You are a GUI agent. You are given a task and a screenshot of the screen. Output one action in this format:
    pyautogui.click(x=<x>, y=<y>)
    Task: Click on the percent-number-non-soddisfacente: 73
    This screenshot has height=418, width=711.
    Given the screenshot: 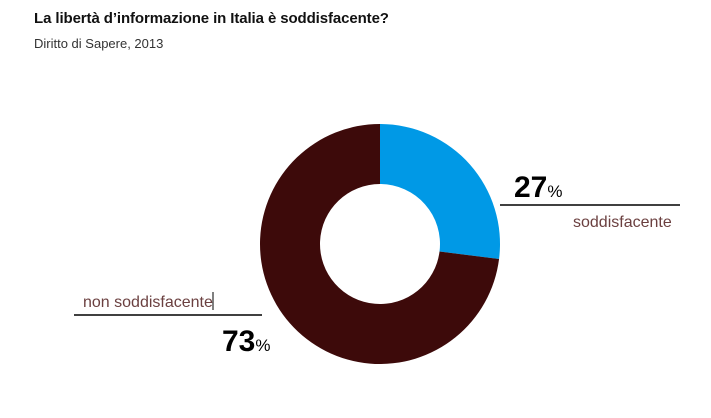 What is the action you would take?
    pyautogui.click(x=238, y=341)
    